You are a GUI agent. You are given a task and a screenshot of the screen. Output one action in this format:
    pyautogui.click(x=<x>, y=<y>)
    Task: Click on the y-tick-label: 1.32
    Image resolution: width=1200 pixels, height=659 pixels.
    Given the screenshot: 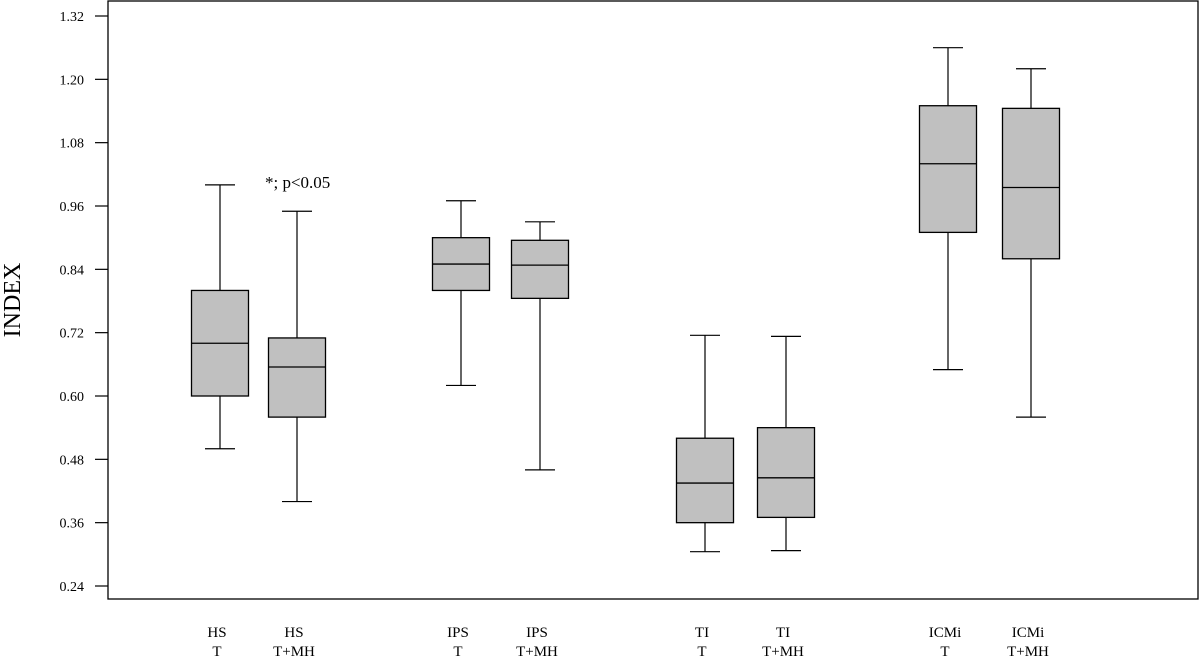 What is the action you would take?
    pyautogui.click(x=72, y=17)
    